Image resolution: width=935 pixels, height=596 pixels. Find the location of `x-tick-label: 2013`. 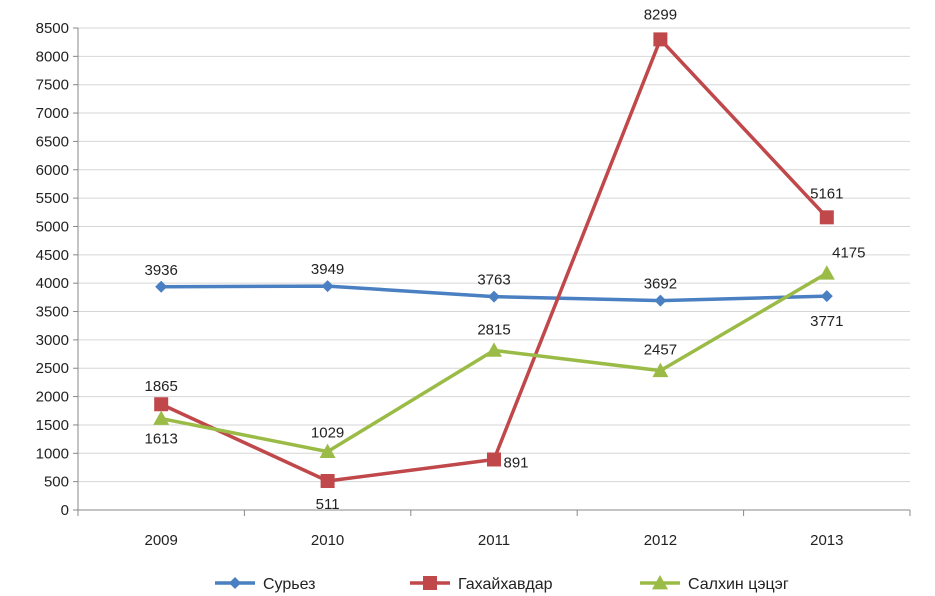

x-tick-label: 2013 is located at coordinates (826, 540).